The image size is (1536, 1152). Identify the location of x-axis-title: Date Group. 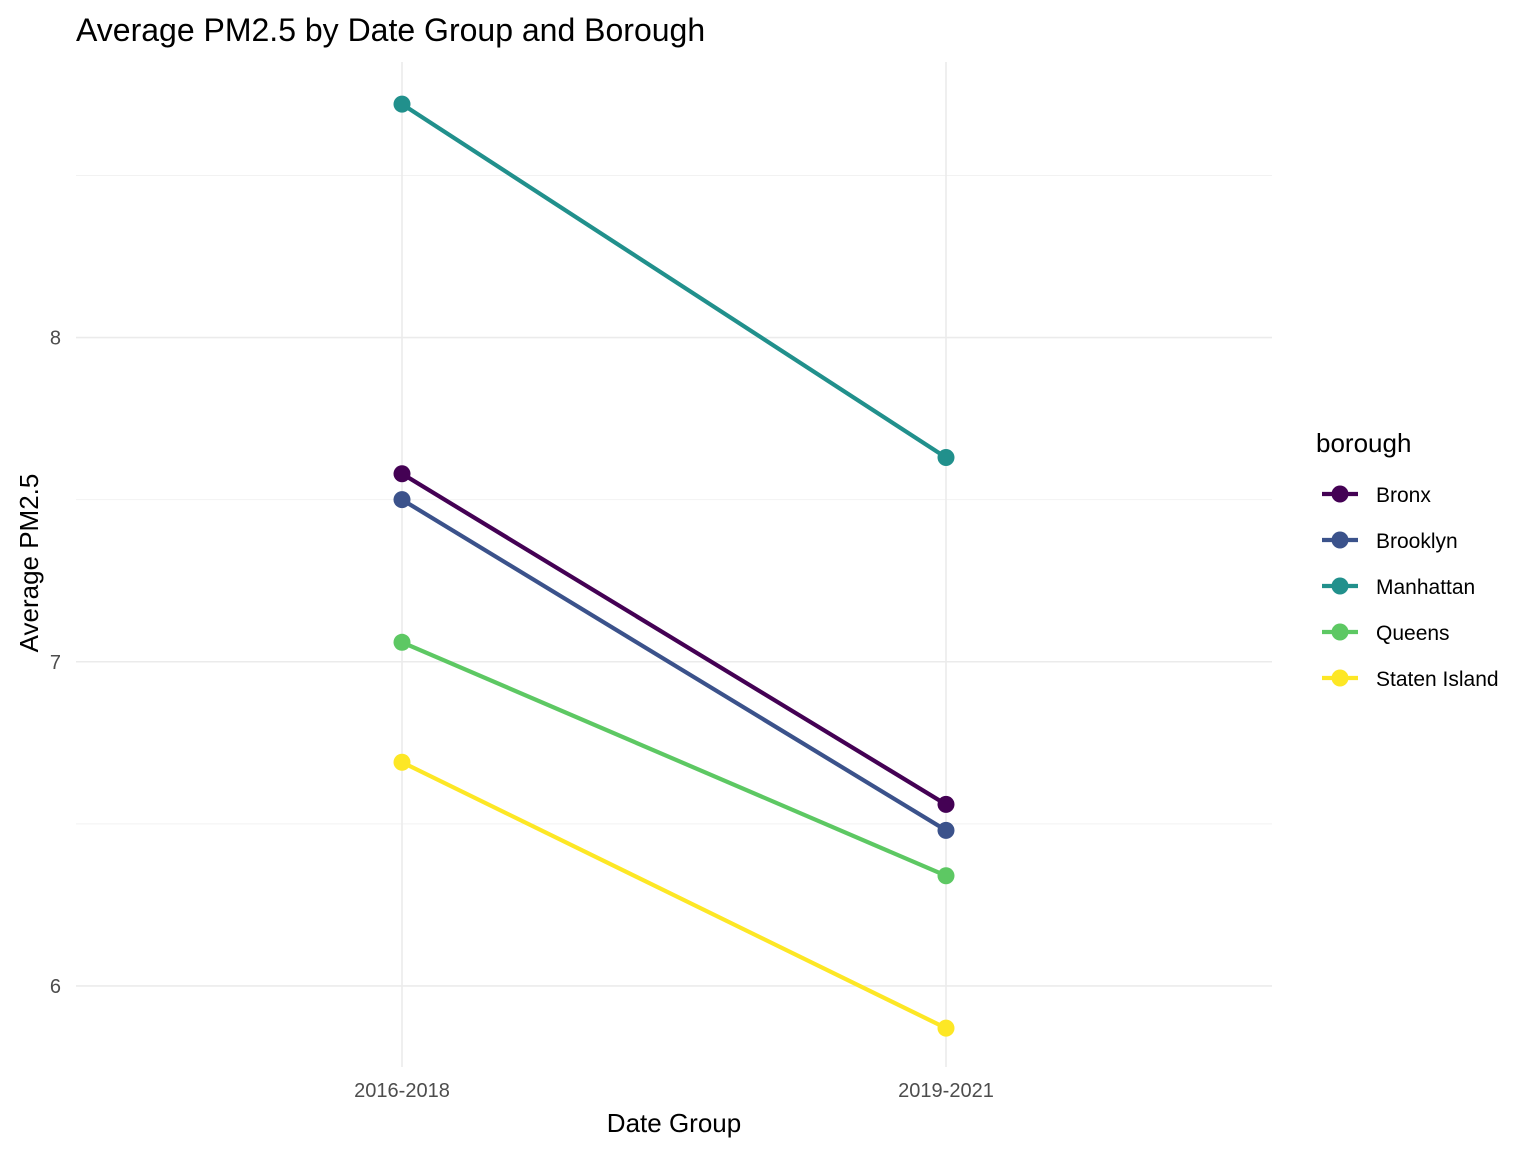
(674, 1123).